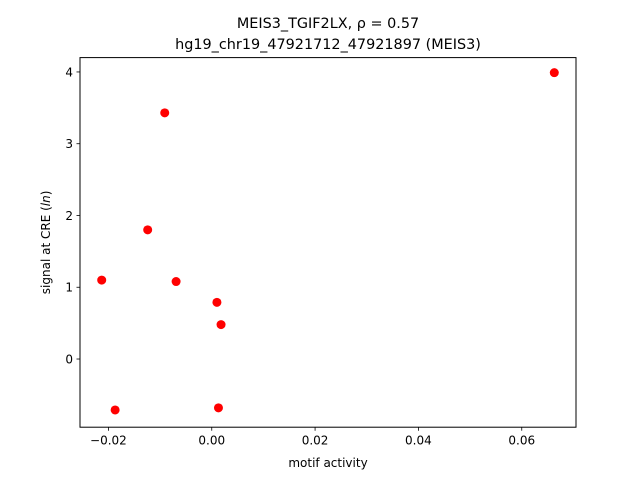 The image size is (640, 485). I want to click on x-tick-label: 0.00, so click(211, 441).